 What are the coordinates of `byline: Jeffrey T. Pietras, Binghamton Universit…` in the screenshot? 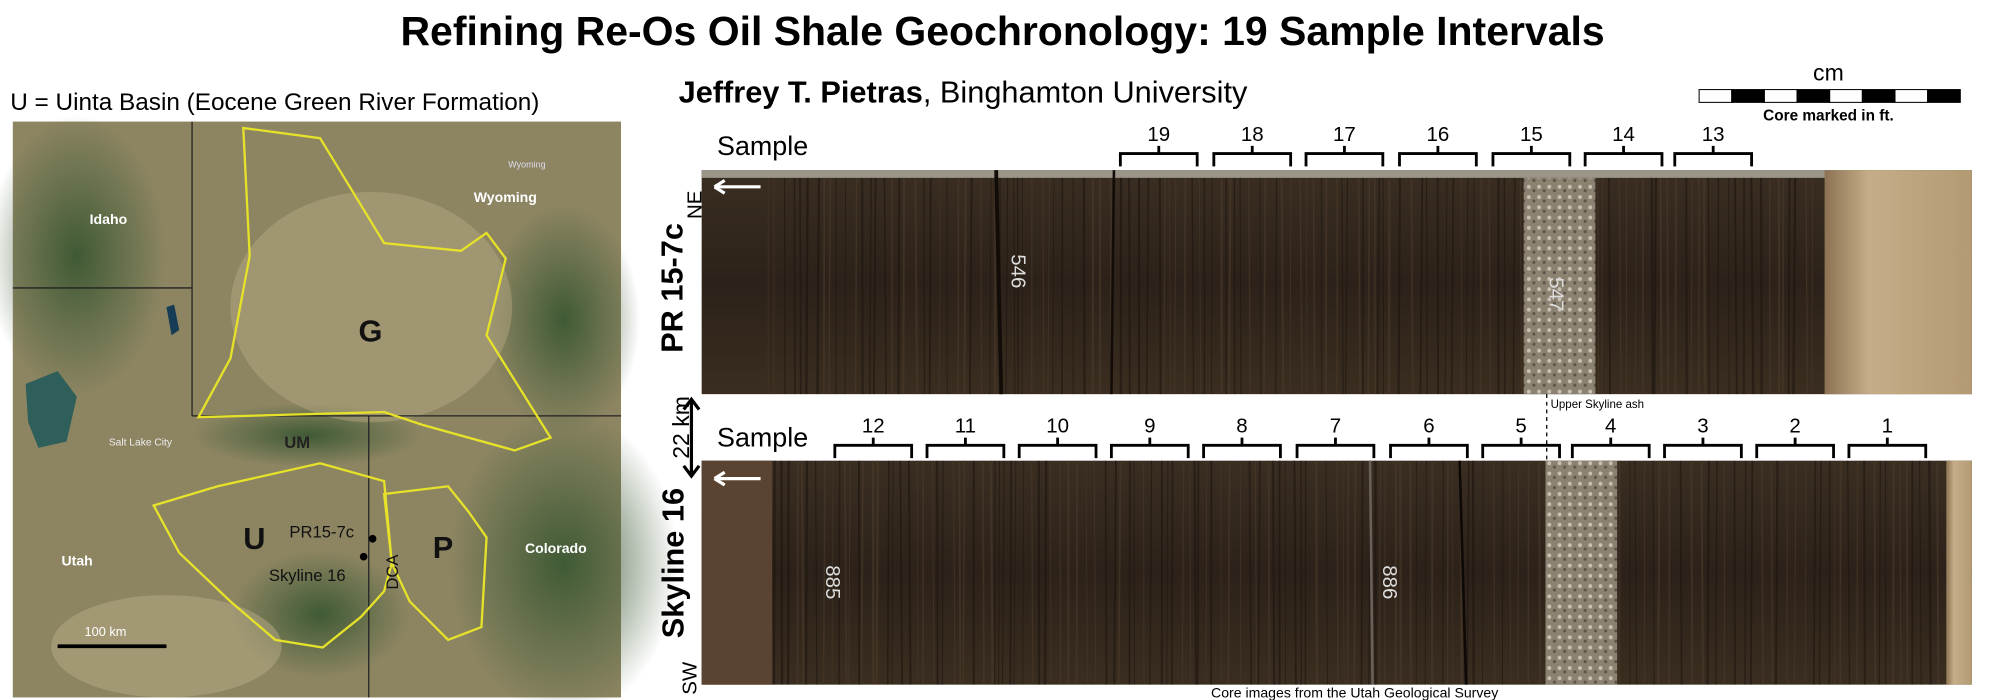 It's located at (963, 91).